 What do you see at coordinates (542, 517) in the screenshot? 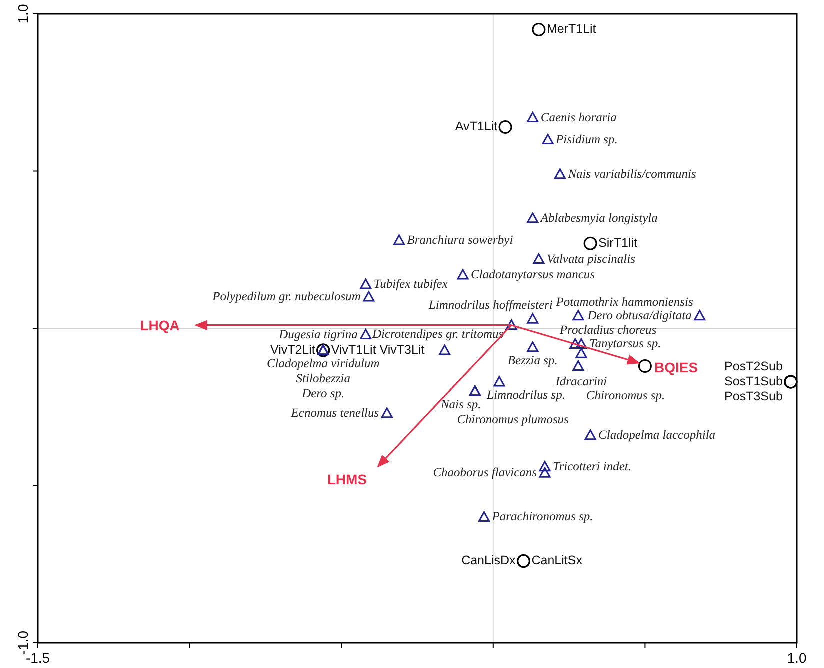
I see `data-label: Parachironomus sp.` at bounding box center [542, 517].